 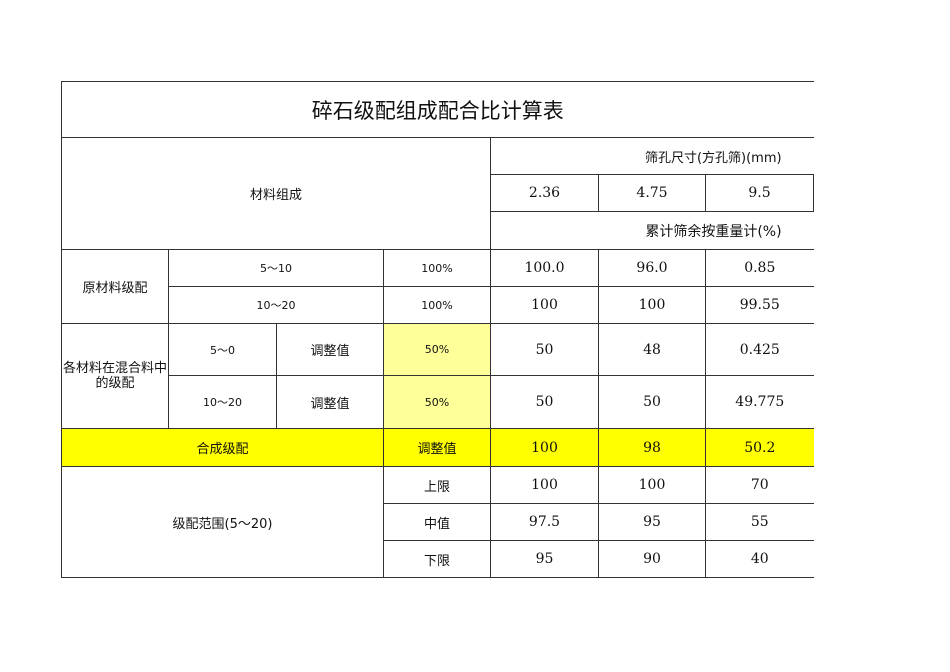 What do you see at coordinates (759, 485) in the screenshot?
I see `value-cell: 70` at bounding box center [759, 485].